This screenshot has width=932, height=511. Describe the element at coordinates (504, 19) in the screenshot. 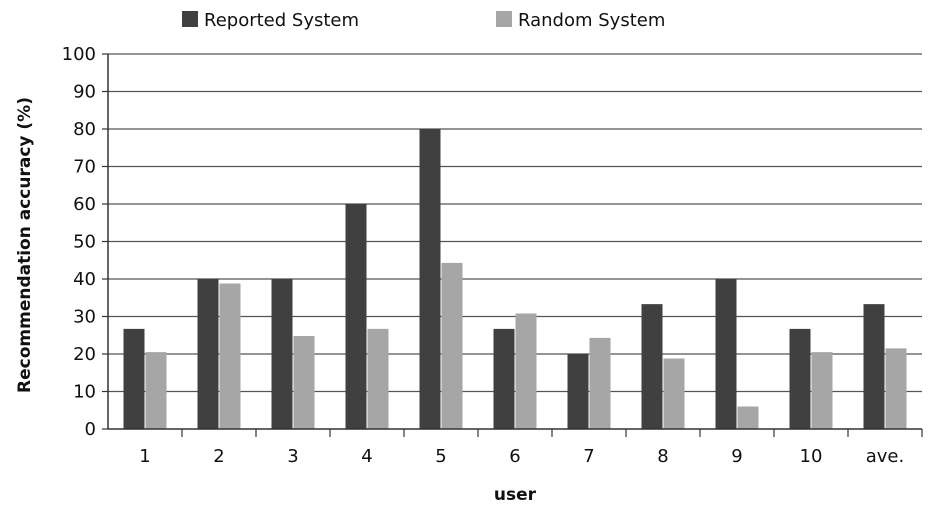

I see `legend-swatch-random-system` at that location.